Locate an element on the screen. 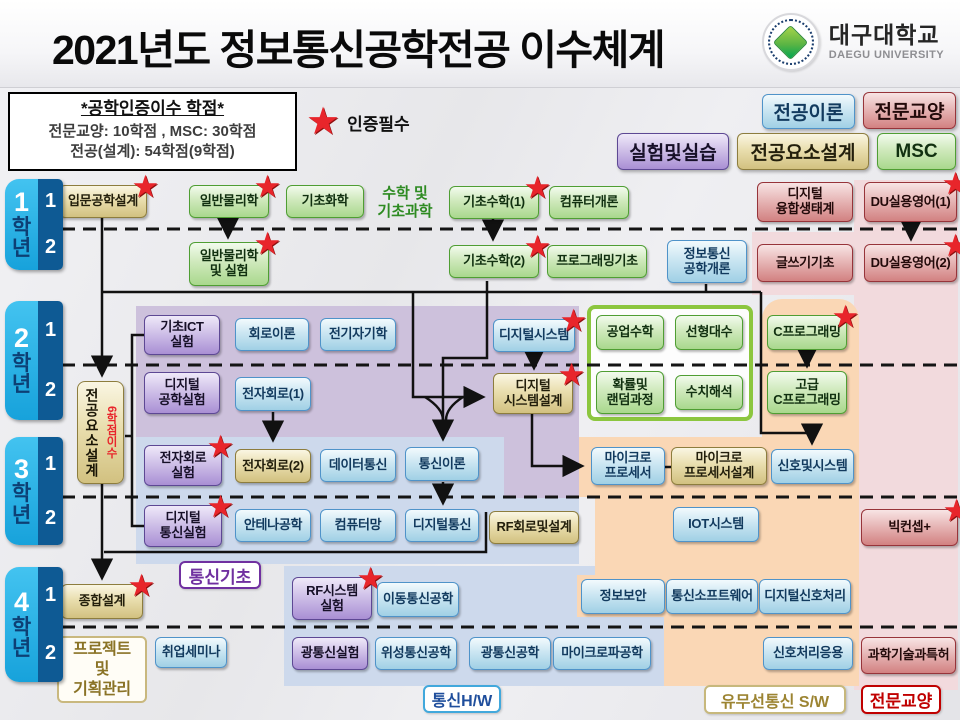 The image size is (960, 720). course-box: 기초수학(2) ★ is located at coordinates (500, 254).